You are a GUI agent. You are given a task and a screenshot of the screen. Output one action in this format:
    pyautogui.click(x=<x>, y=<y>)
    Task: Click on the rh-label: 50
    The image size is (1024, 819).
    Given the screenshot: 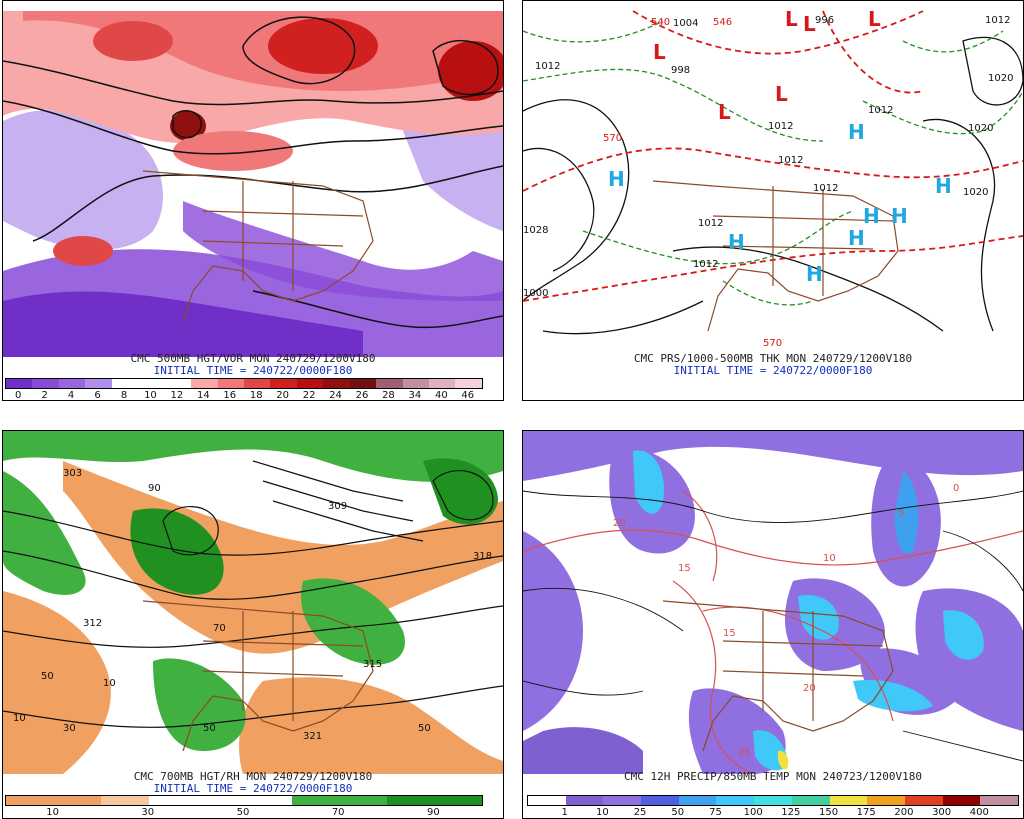 What is the action you would take?
    pyautogui.click(x=424, y=728)
    